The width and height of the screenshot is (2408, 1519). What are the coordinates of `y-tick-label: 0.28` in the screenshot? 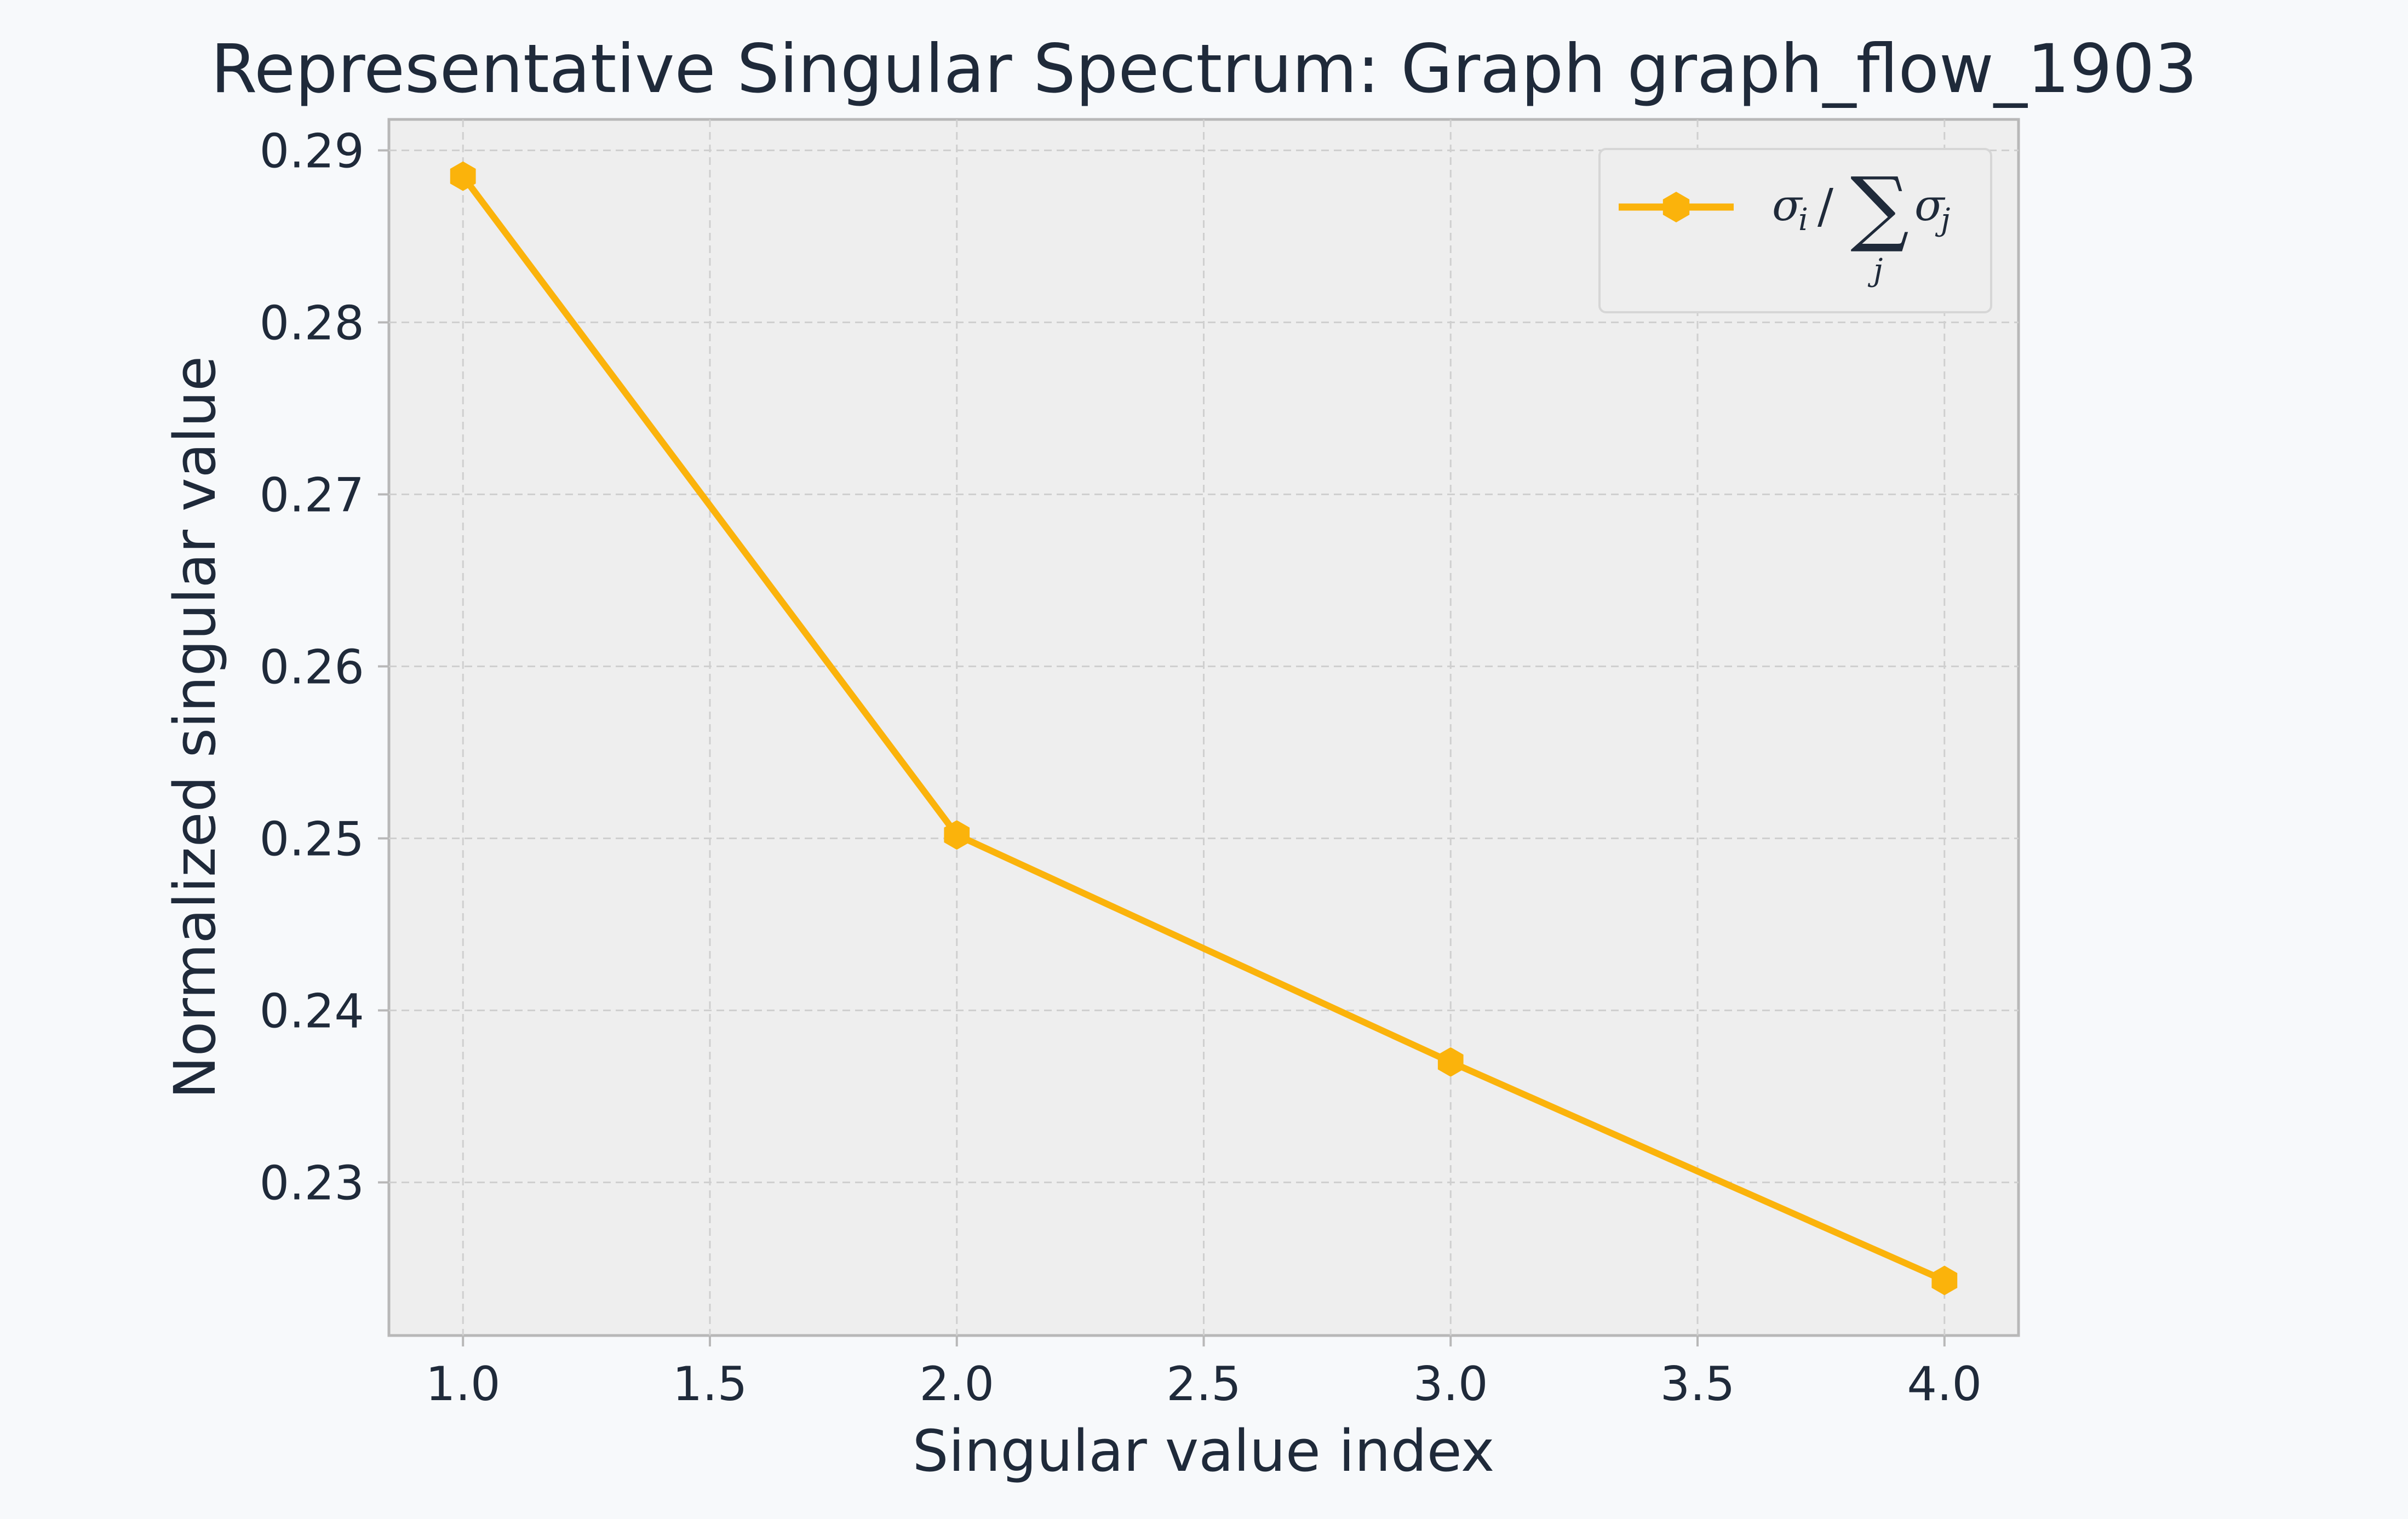 It's located at (312, 323).